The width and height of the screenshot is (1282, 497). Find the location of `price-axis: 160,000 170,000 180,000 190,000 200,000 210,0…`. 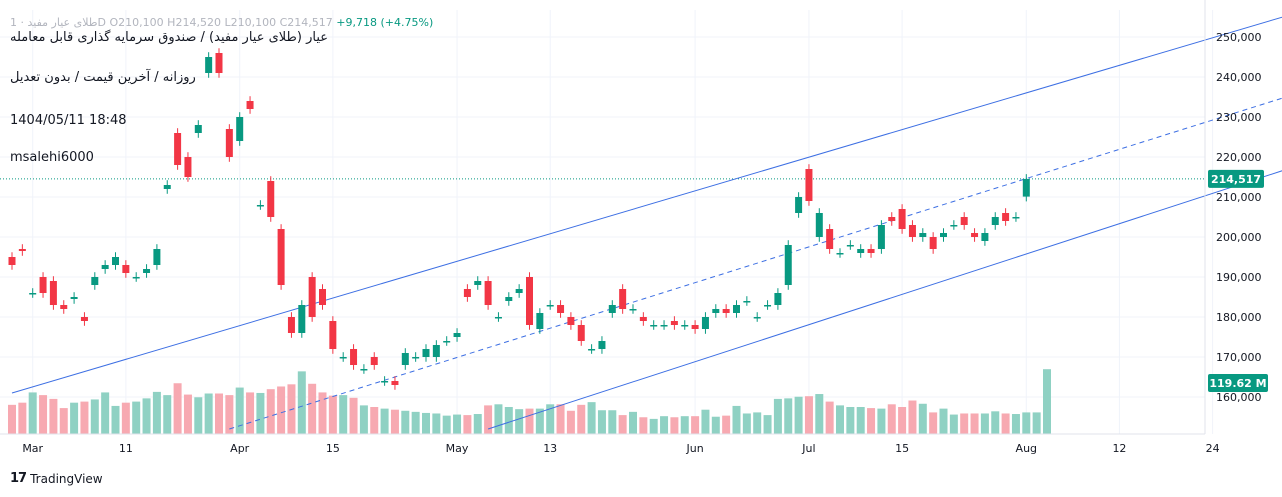

price-axis: 160,000 170,000 180,000 190,000 200,000 210,0… is located at coordinates (1233, 217).